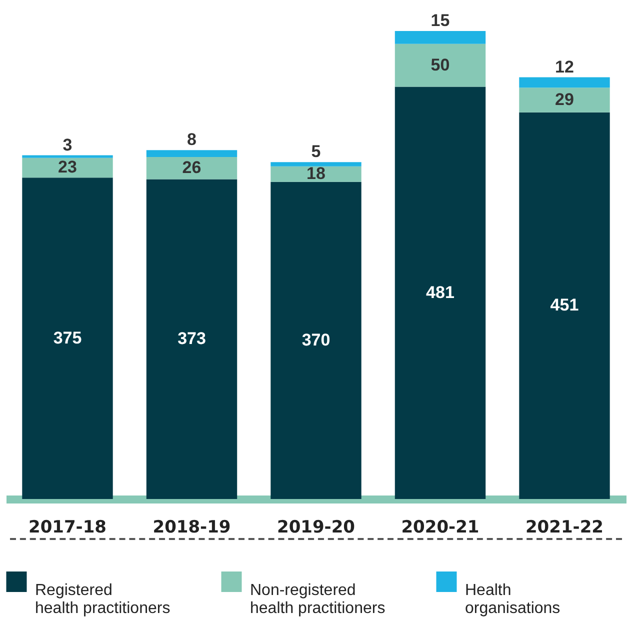 This screenshot has height=639, width=632. I want to click on data-label: 50, so click(440, 64).